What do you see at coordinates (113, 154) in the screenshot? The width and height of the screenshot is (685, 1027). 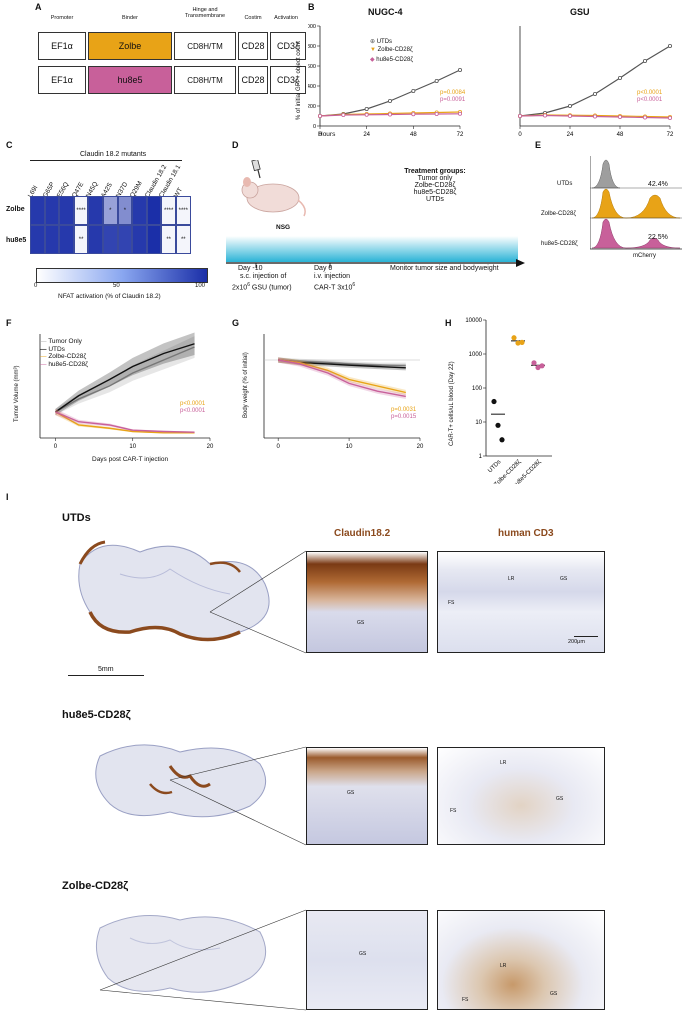 I see `mutants-label: Claudin 18.2 mutants` at bounding box center [113, 154].